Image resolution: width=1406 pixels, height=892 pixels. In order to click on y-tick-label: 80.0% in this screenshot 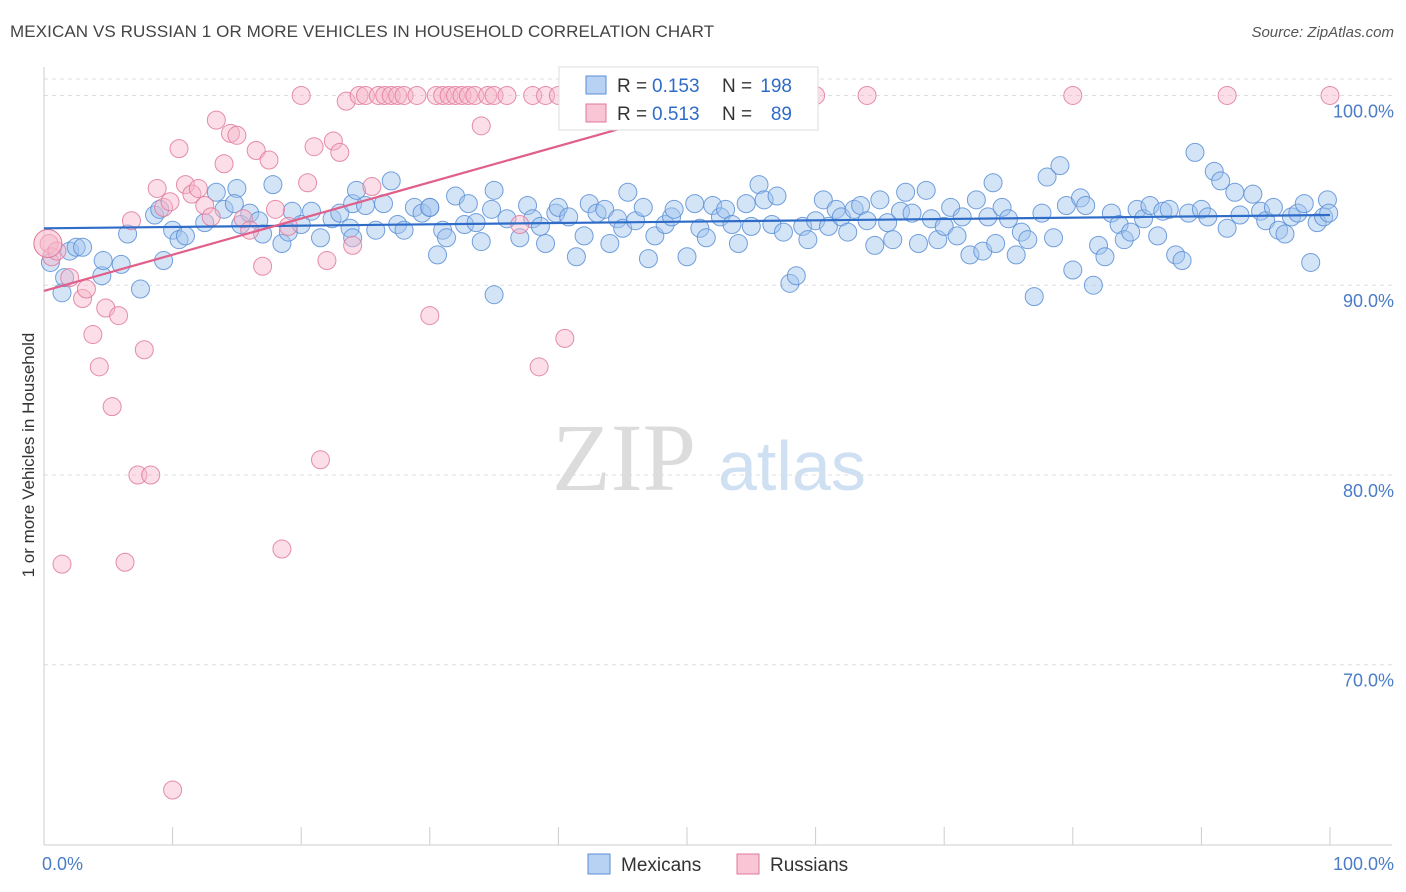, I will do `click(1368, 491)`.